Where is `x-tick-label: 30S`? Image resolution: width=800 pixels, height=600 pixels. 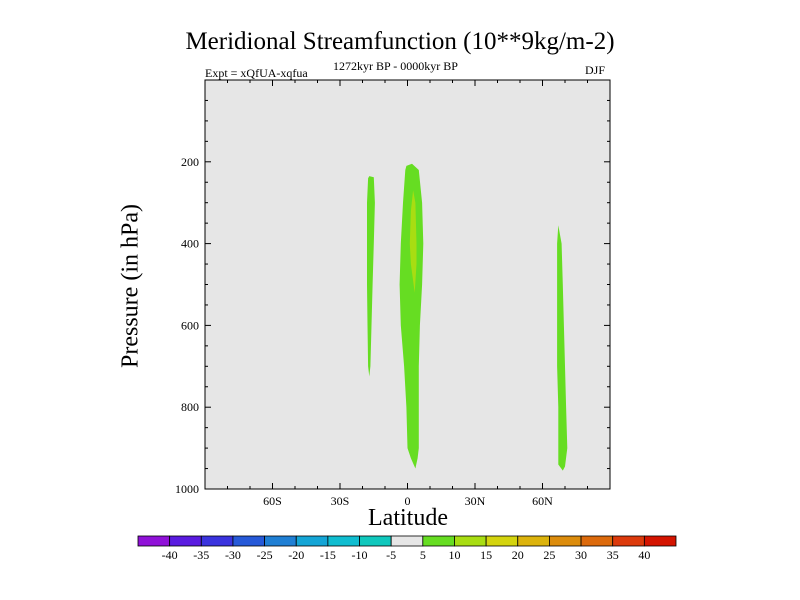
x-tick-label: 30S is located at coordinates (340, 501).